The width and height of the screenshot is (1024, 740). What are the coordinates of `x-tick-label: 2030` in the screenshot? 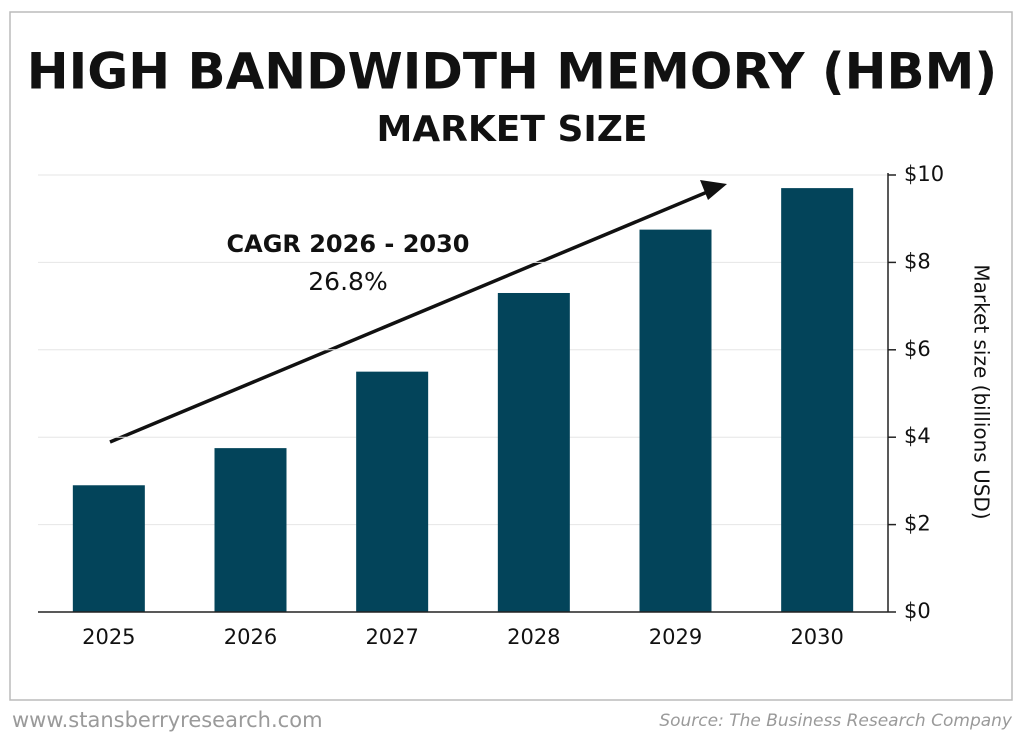 It's located at (816, 637).